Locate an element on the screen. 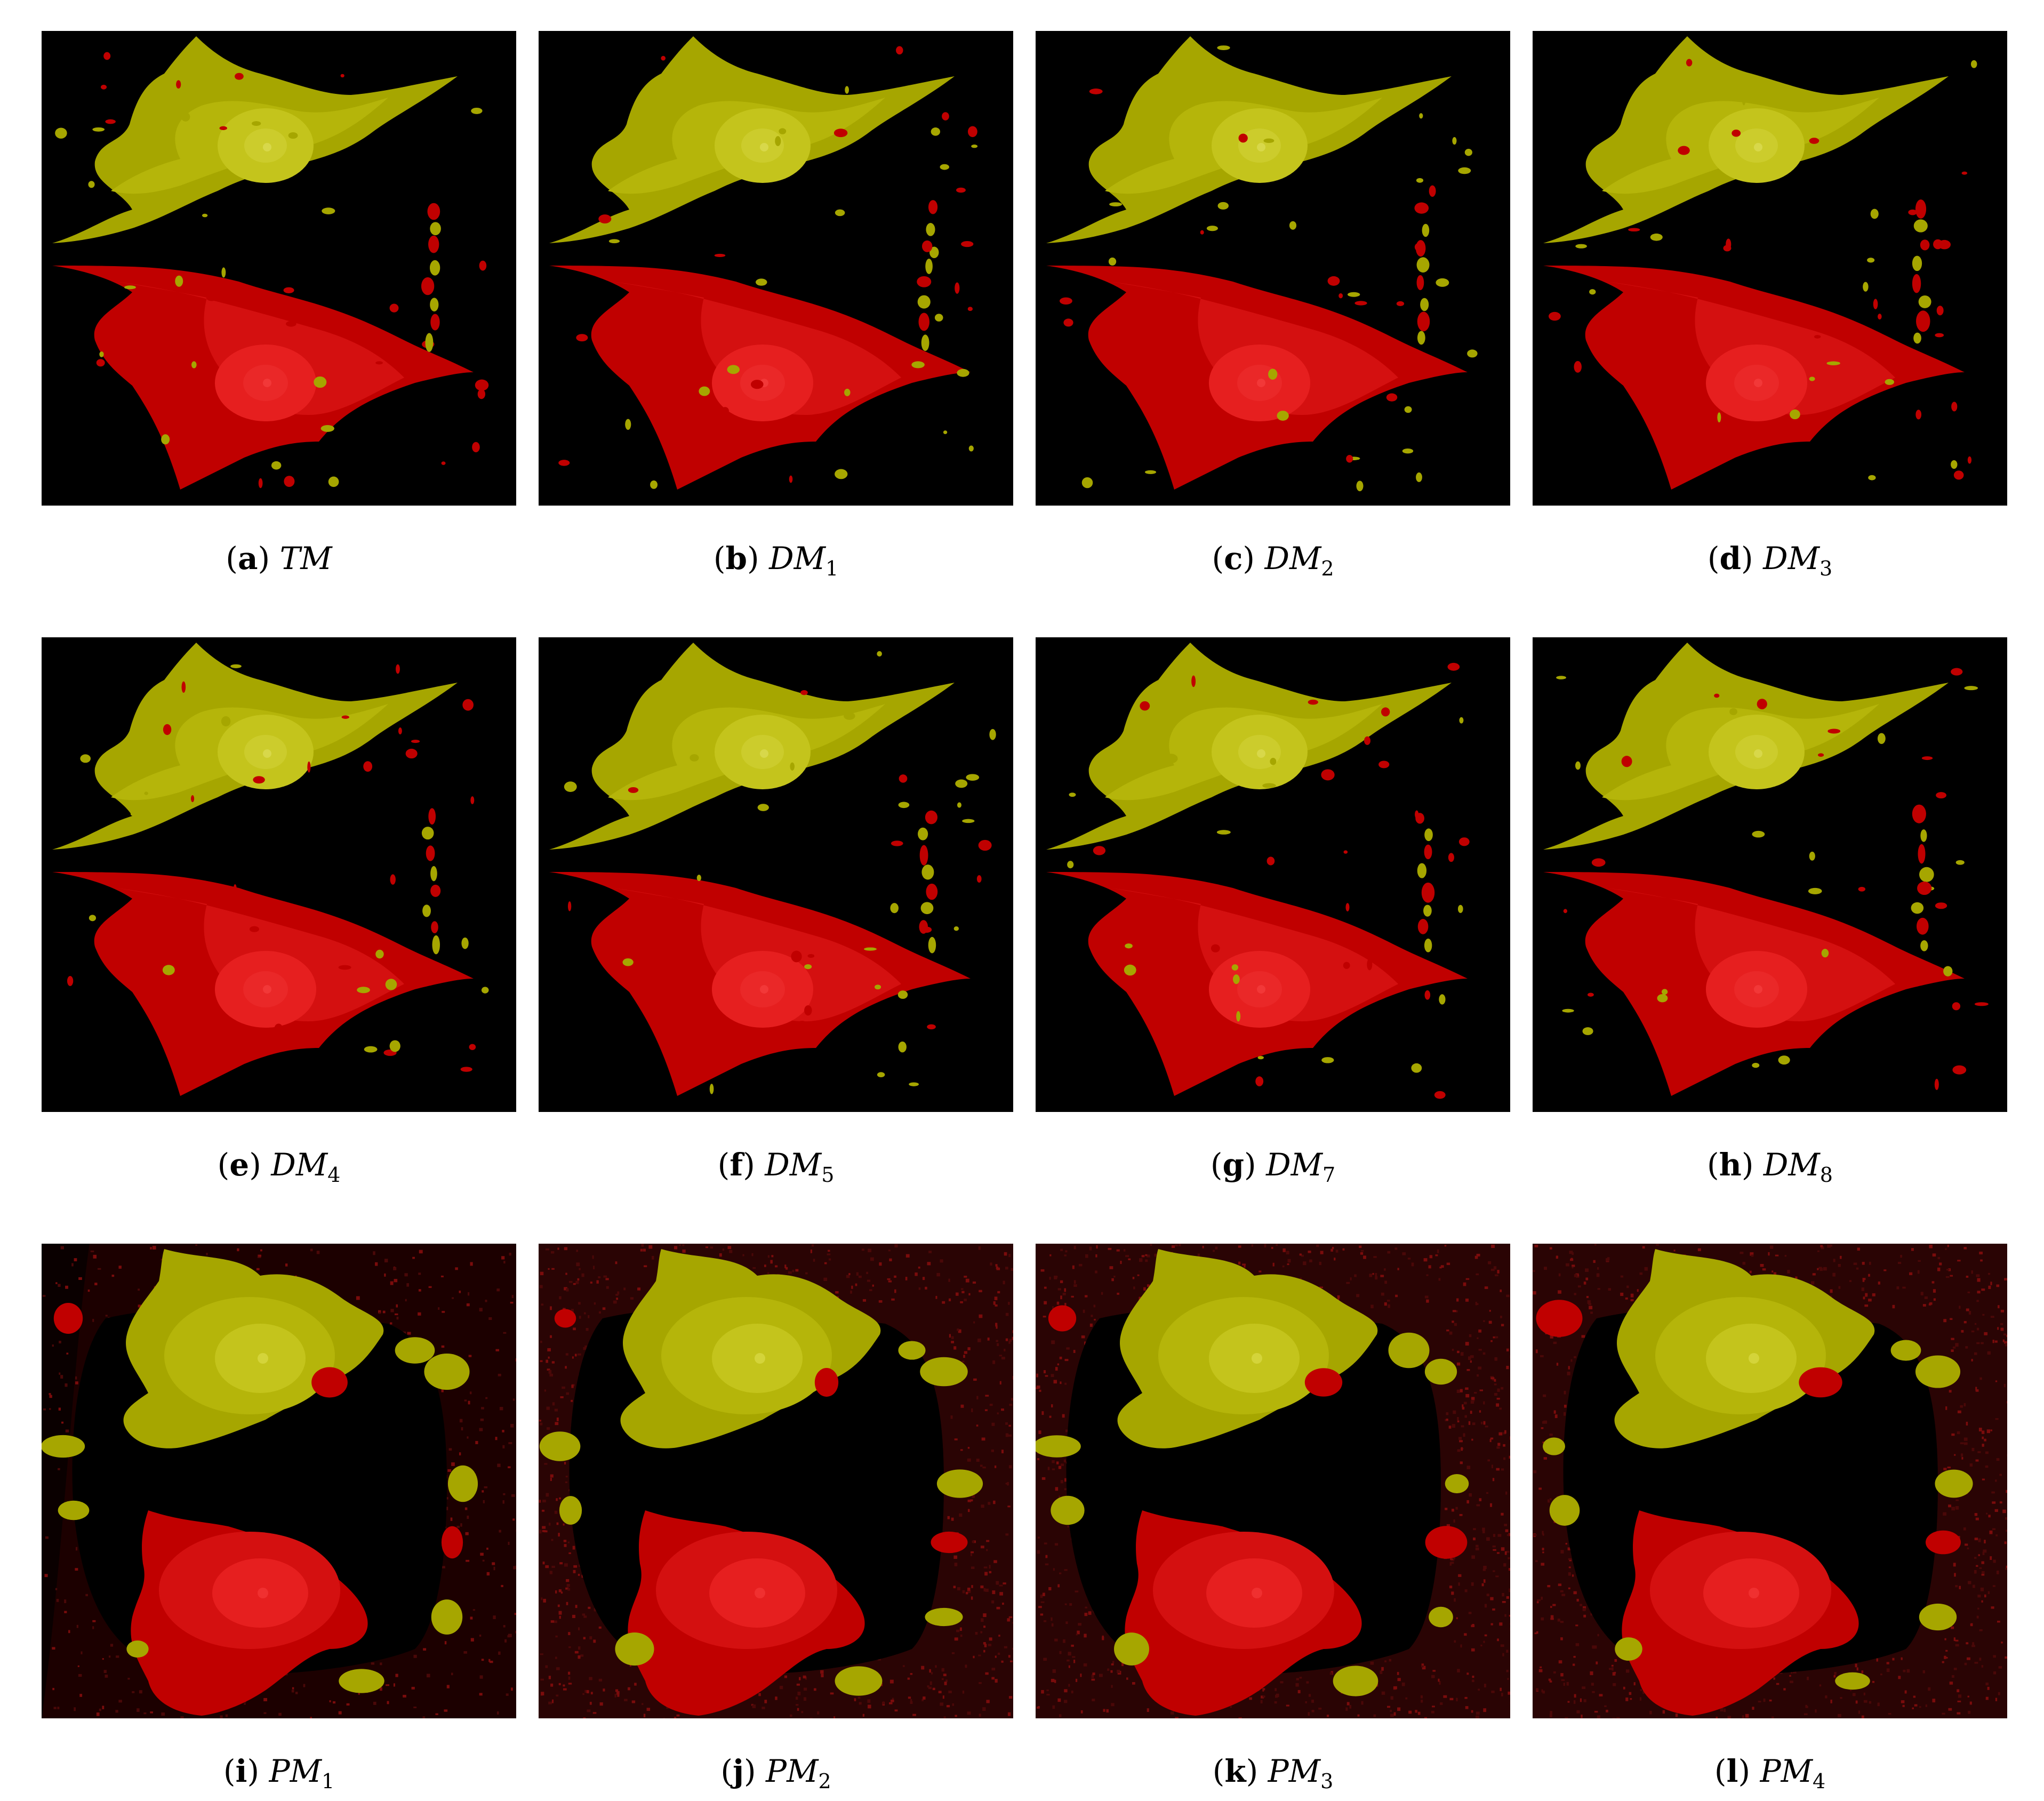 This screenshot has height=1801, width=2044. fractal-panel-g is located at coordinates (1273, 874).